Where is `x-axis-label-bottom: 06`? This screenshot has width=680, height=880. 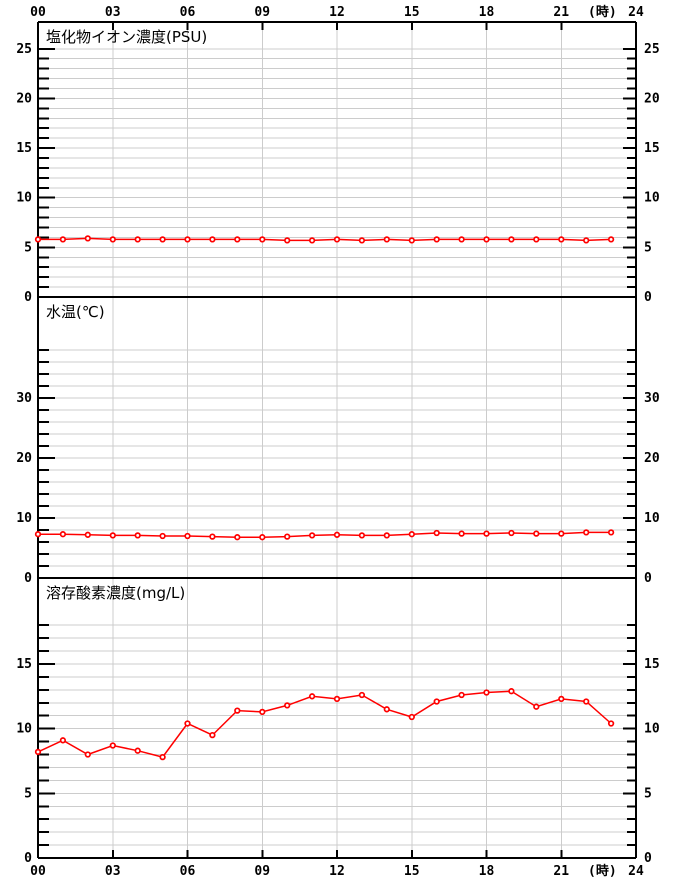 x-axis-label-bottom: 06 is located at coordinates (188, 871).